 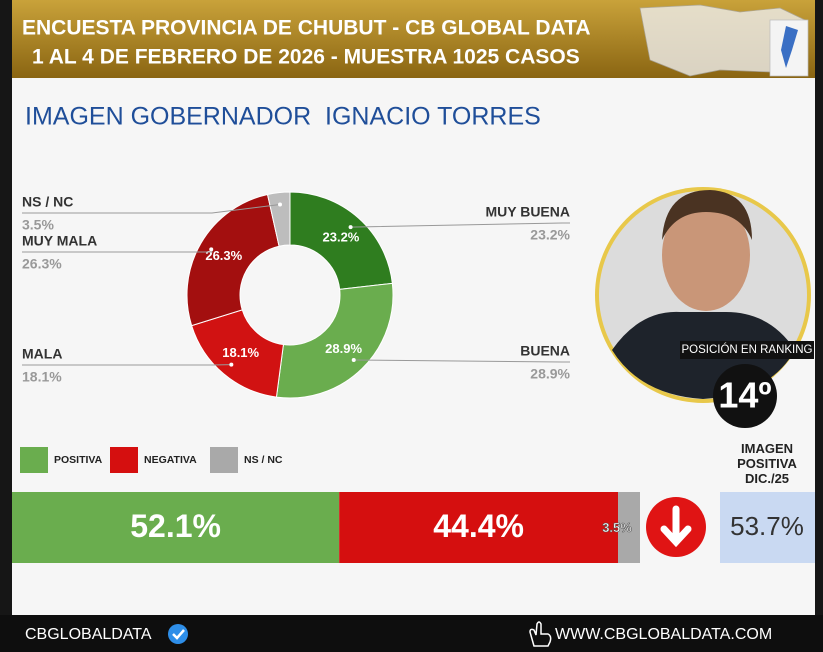 What do you see at coordinates (38, 225) in the screenshot?
I see `category-value: 3.5%` at bounding box center [38, 225].